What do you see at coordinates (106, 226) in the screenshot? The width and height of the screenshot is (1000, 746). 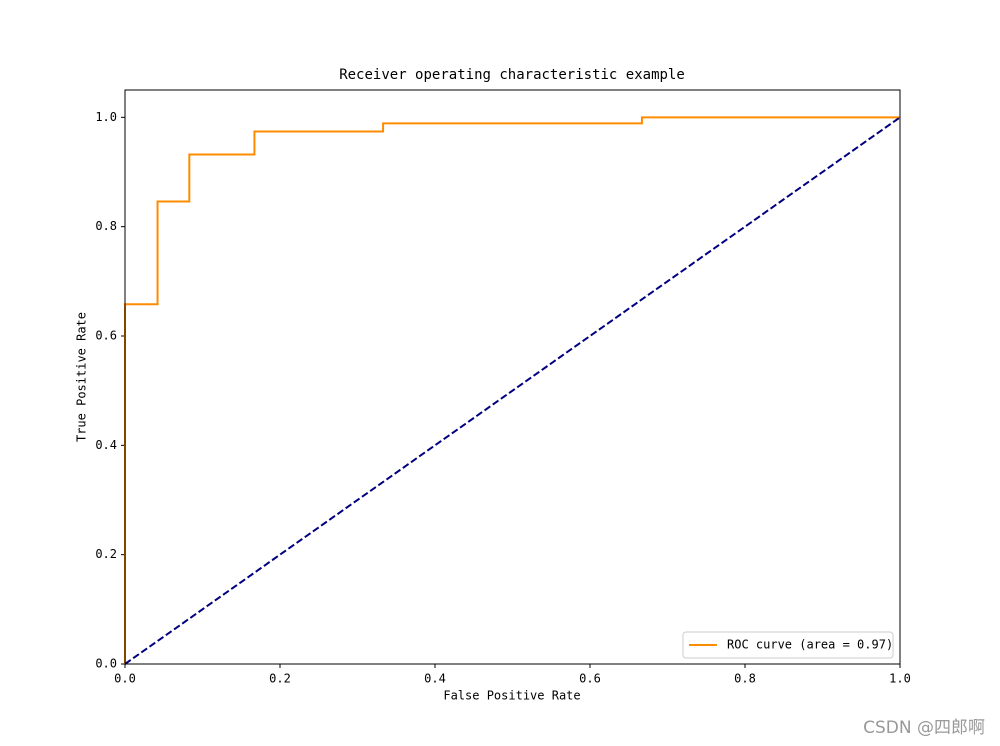 I see `y-tick-label: 0.8` at bounding box center [106, 226].